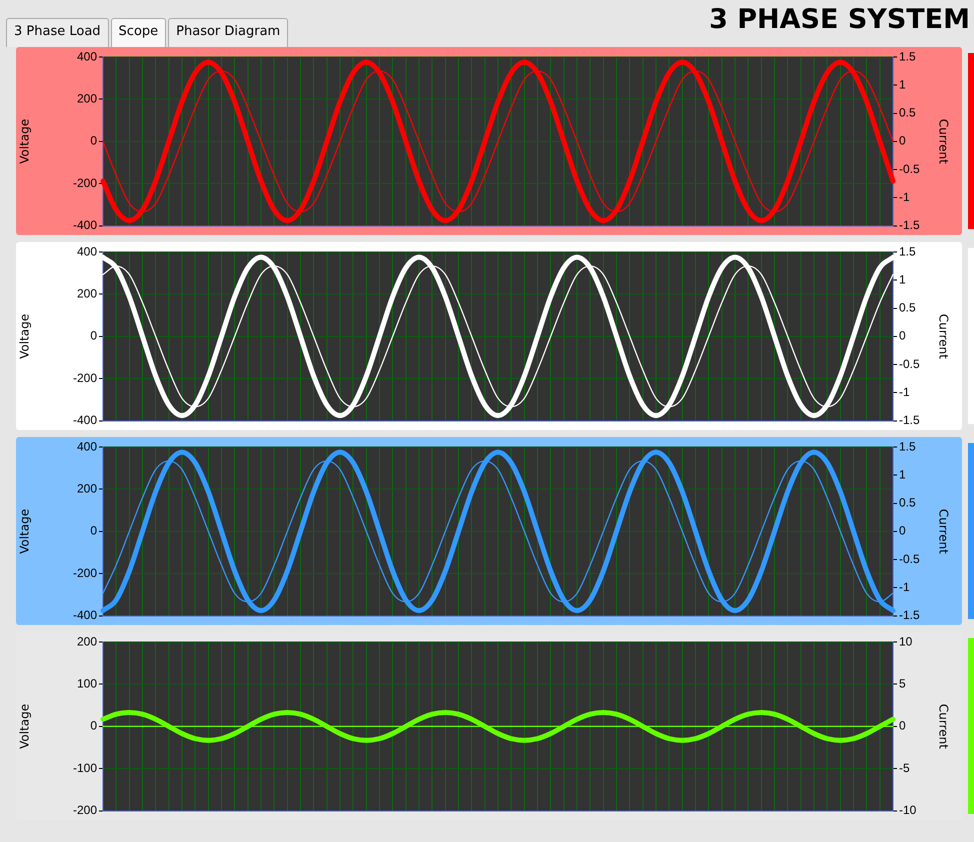  Describe the element at coordinates (908, 810) in the screenshot. I see `y2-tick-label: -10` at that location.